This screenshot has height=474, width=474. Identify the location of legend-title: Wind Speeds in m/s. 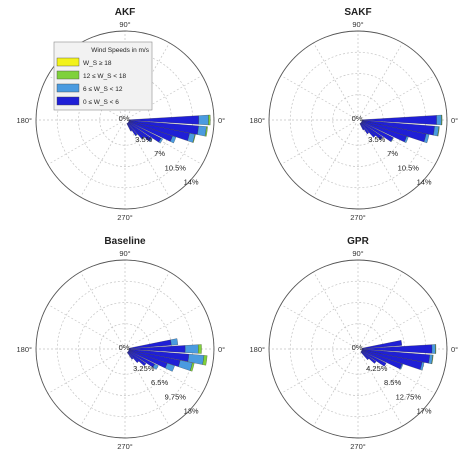
(120, 50).